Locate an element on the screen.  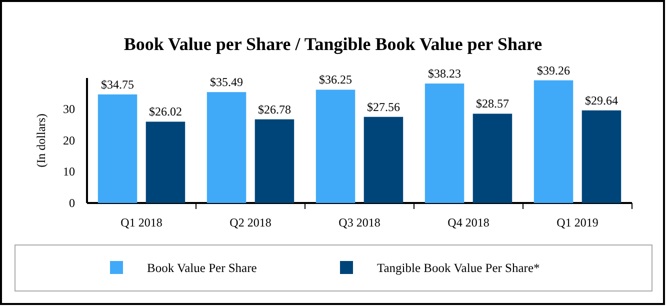
legend-label: Tangible Book Value Per Share* is located at coordinates (458, 268).